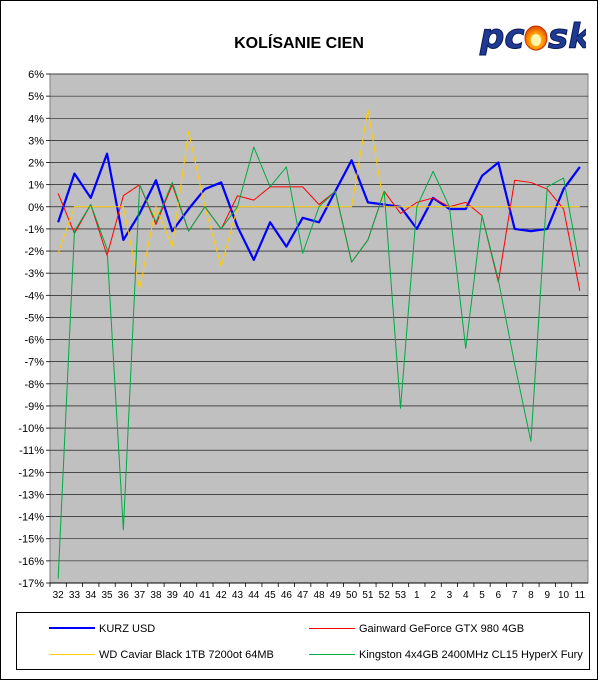  Describe the element at coordinates (31, 584) in the screenshot. I see `y-tick-label: -17%` at that location.